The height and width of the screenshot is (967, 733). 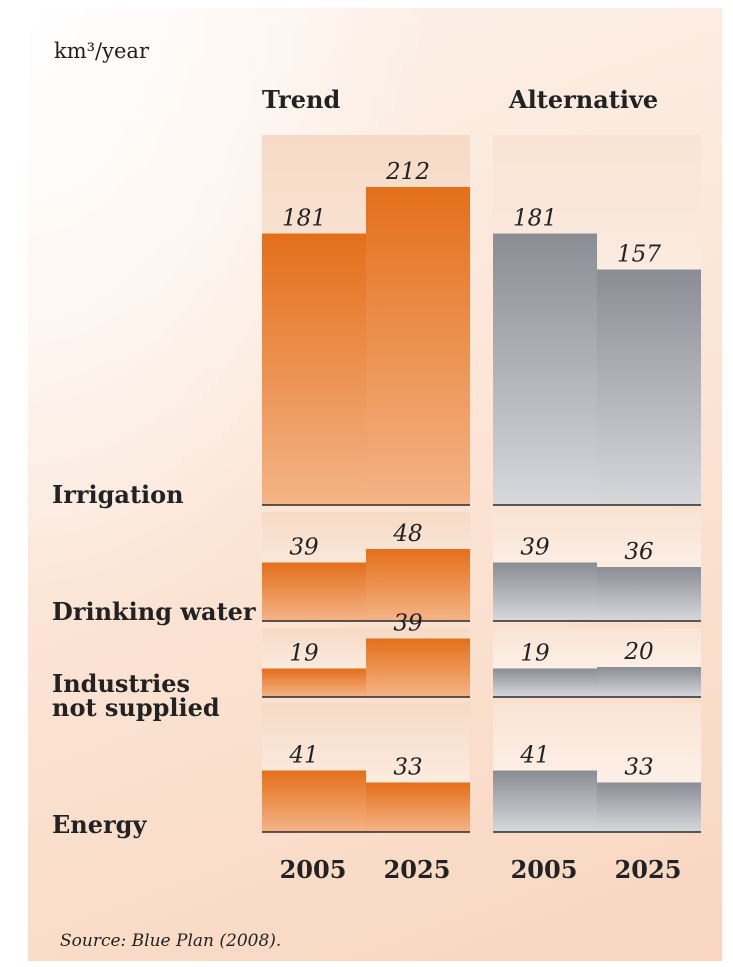 I want to click on value-label-irrigation-alternative-2005: 181, so click(x=535, y=219).